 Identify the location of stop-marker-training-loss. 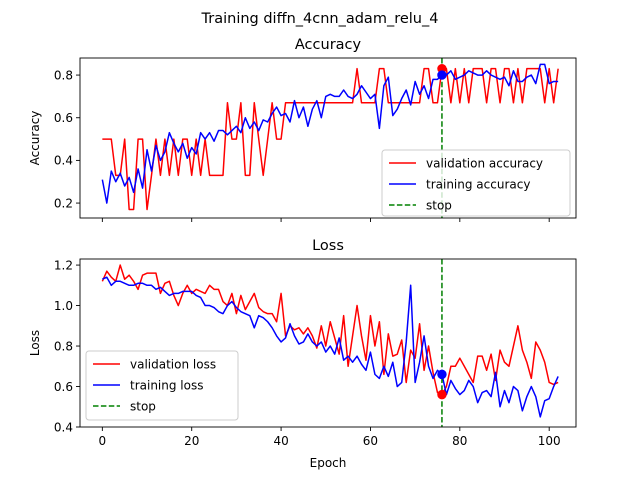
(442, 374).